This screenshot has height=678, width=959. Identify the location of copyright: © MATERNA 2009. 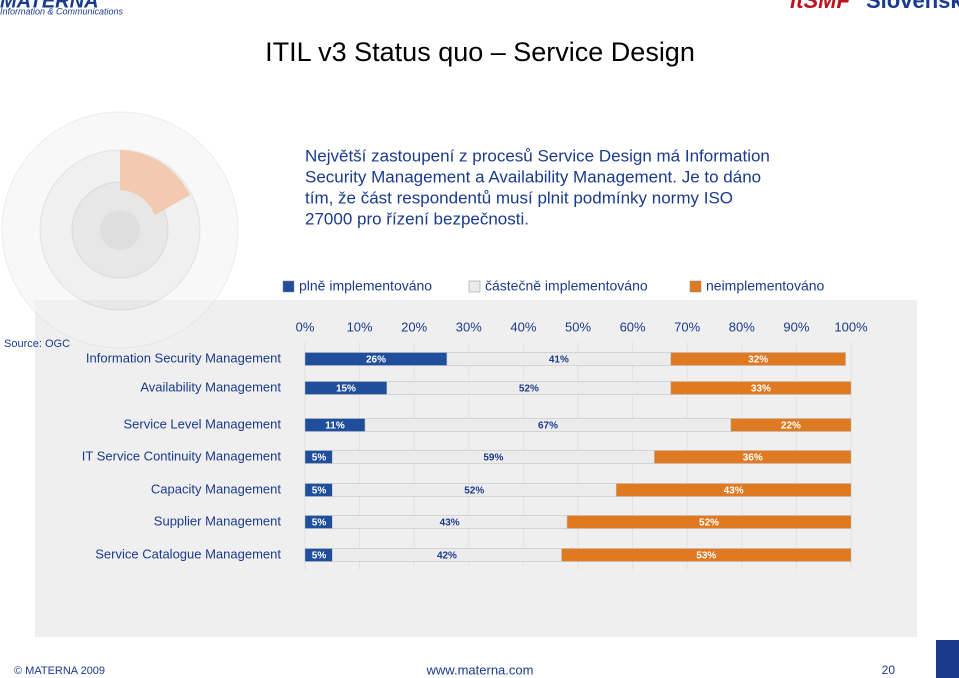
(59, 671).